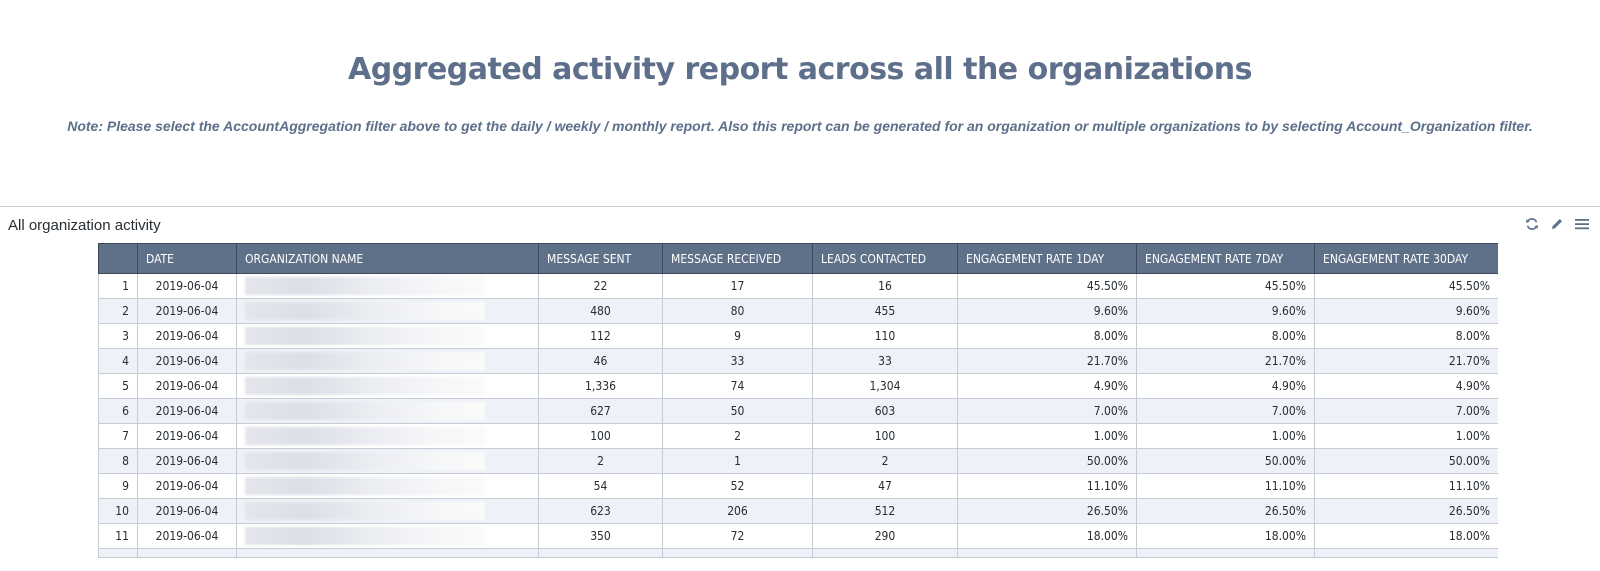  What do you see at coordinates (600, 486) in the screenshot?
I see `message-sent-cell: 54` at bounding box center [600, 486].